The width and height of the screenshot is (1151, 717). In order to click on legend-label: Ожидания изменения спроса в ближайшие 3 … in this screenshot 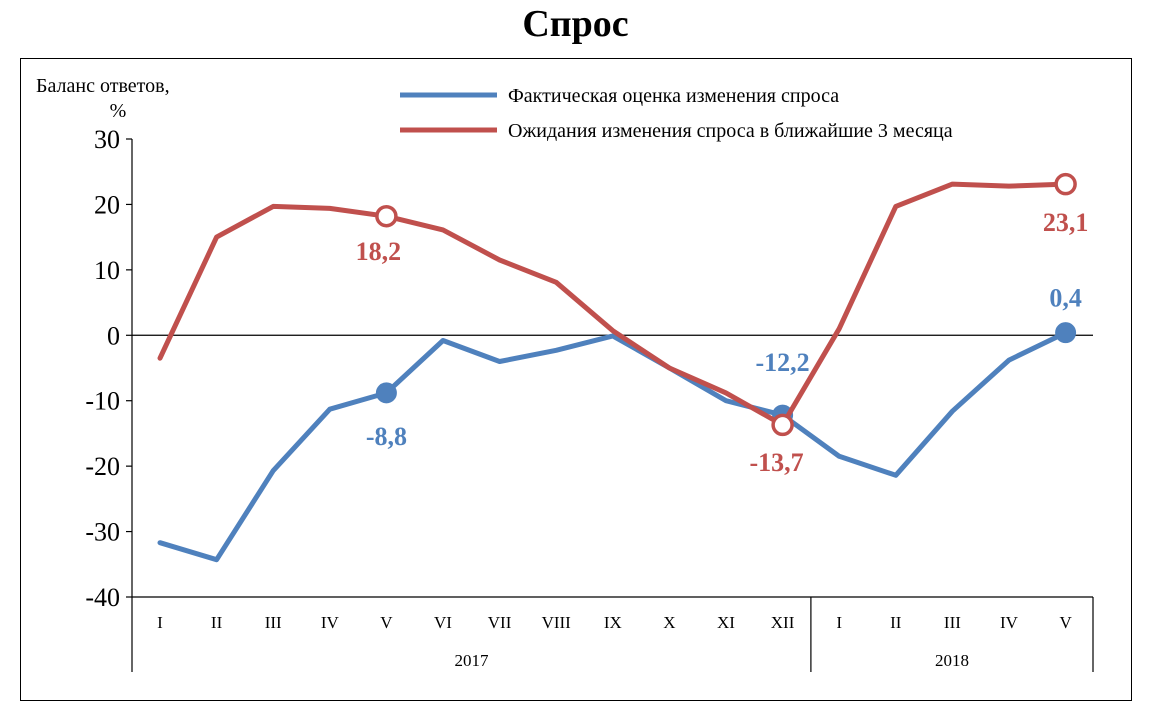, I will do `click(730, 131)`.